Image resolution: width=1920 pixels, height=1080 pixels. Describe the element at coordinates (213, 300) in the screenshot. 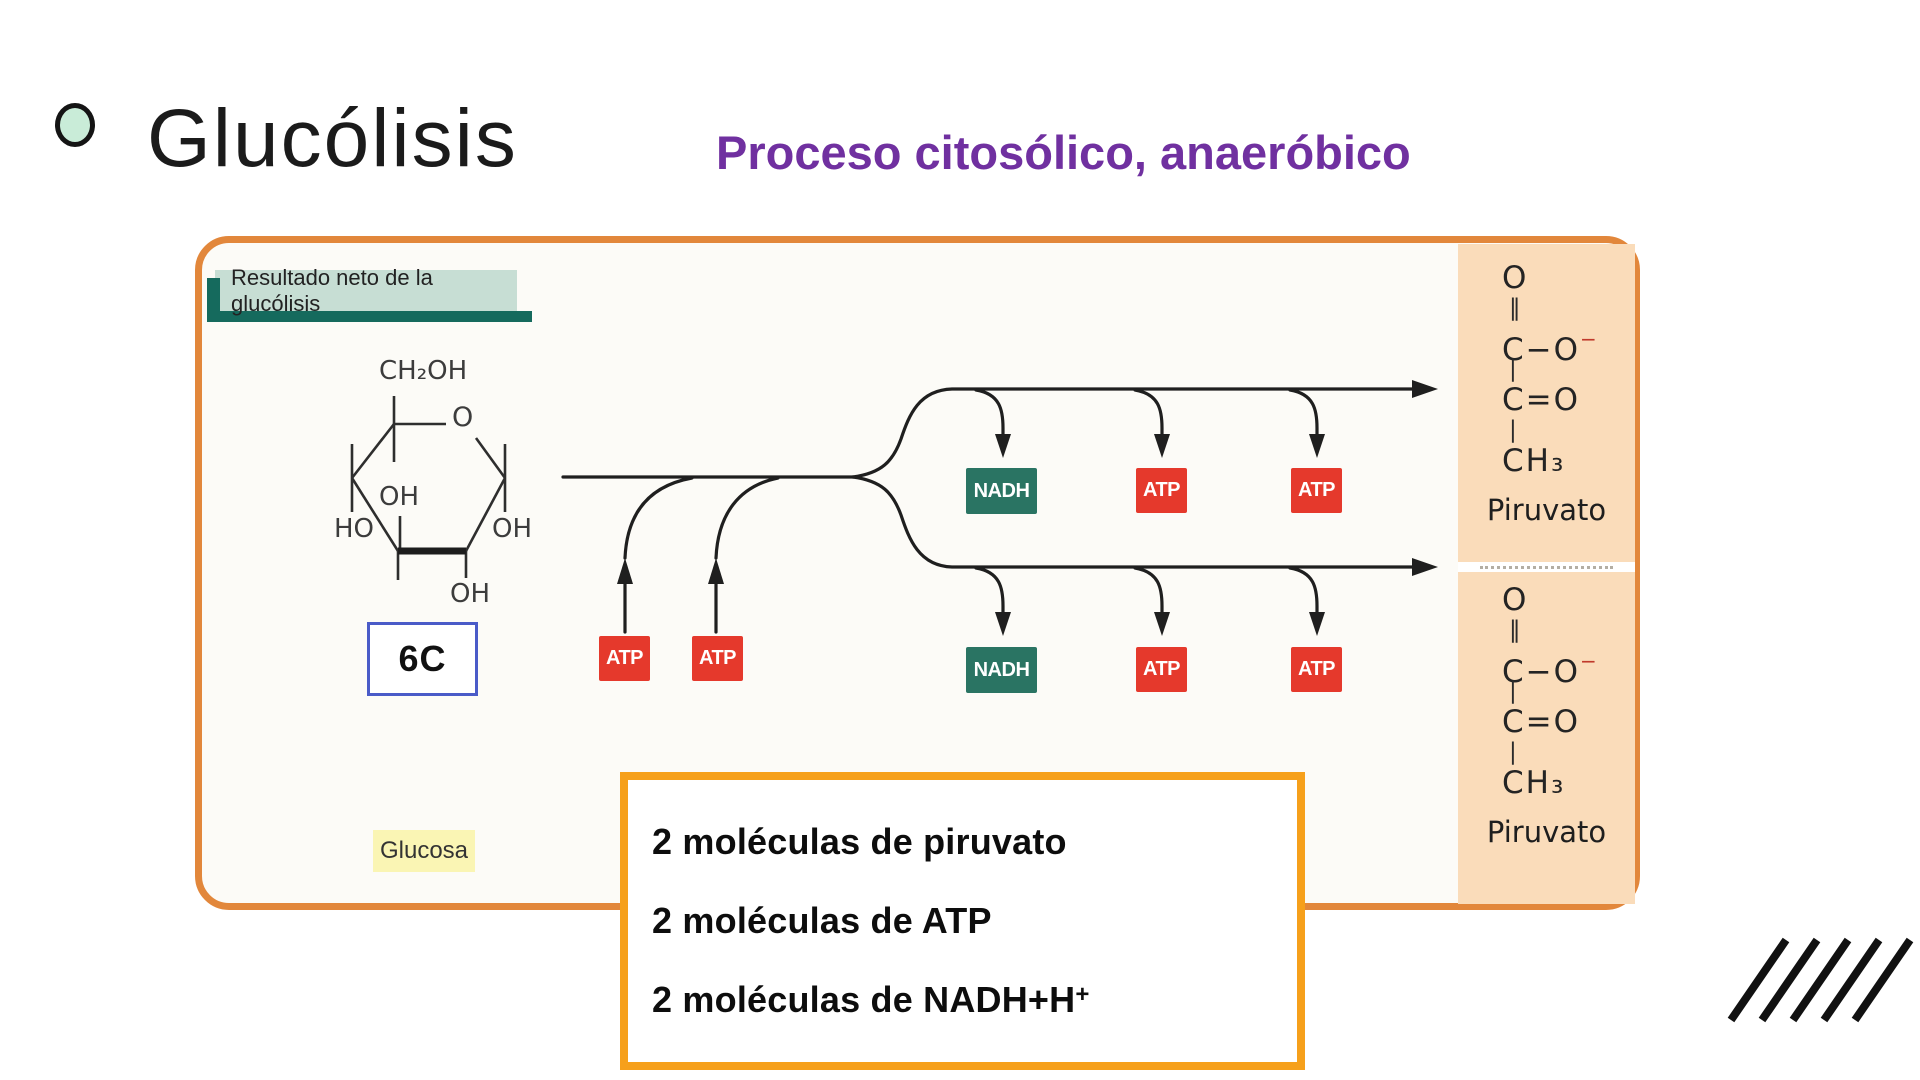

I see `figure-header-accent-bar` at that location.